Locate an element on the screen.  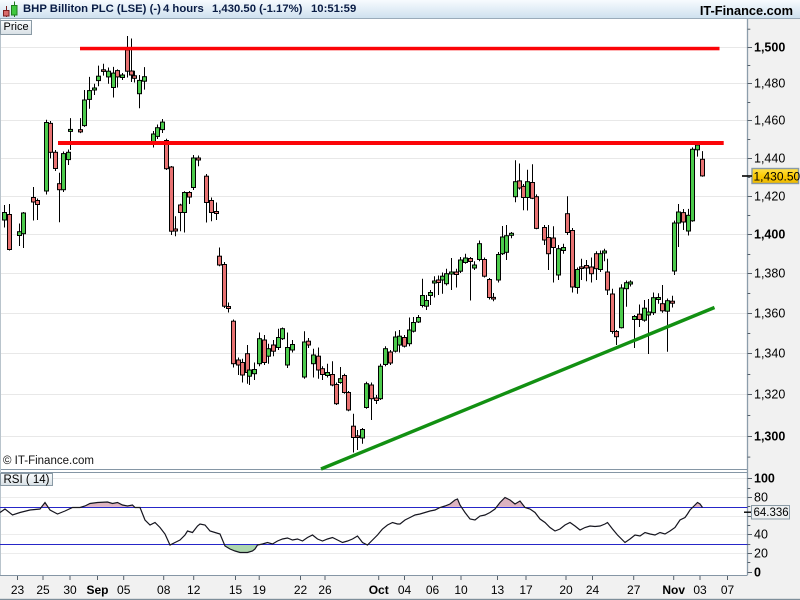
svg-text: 64.336 is located at coordinates (771, 513).